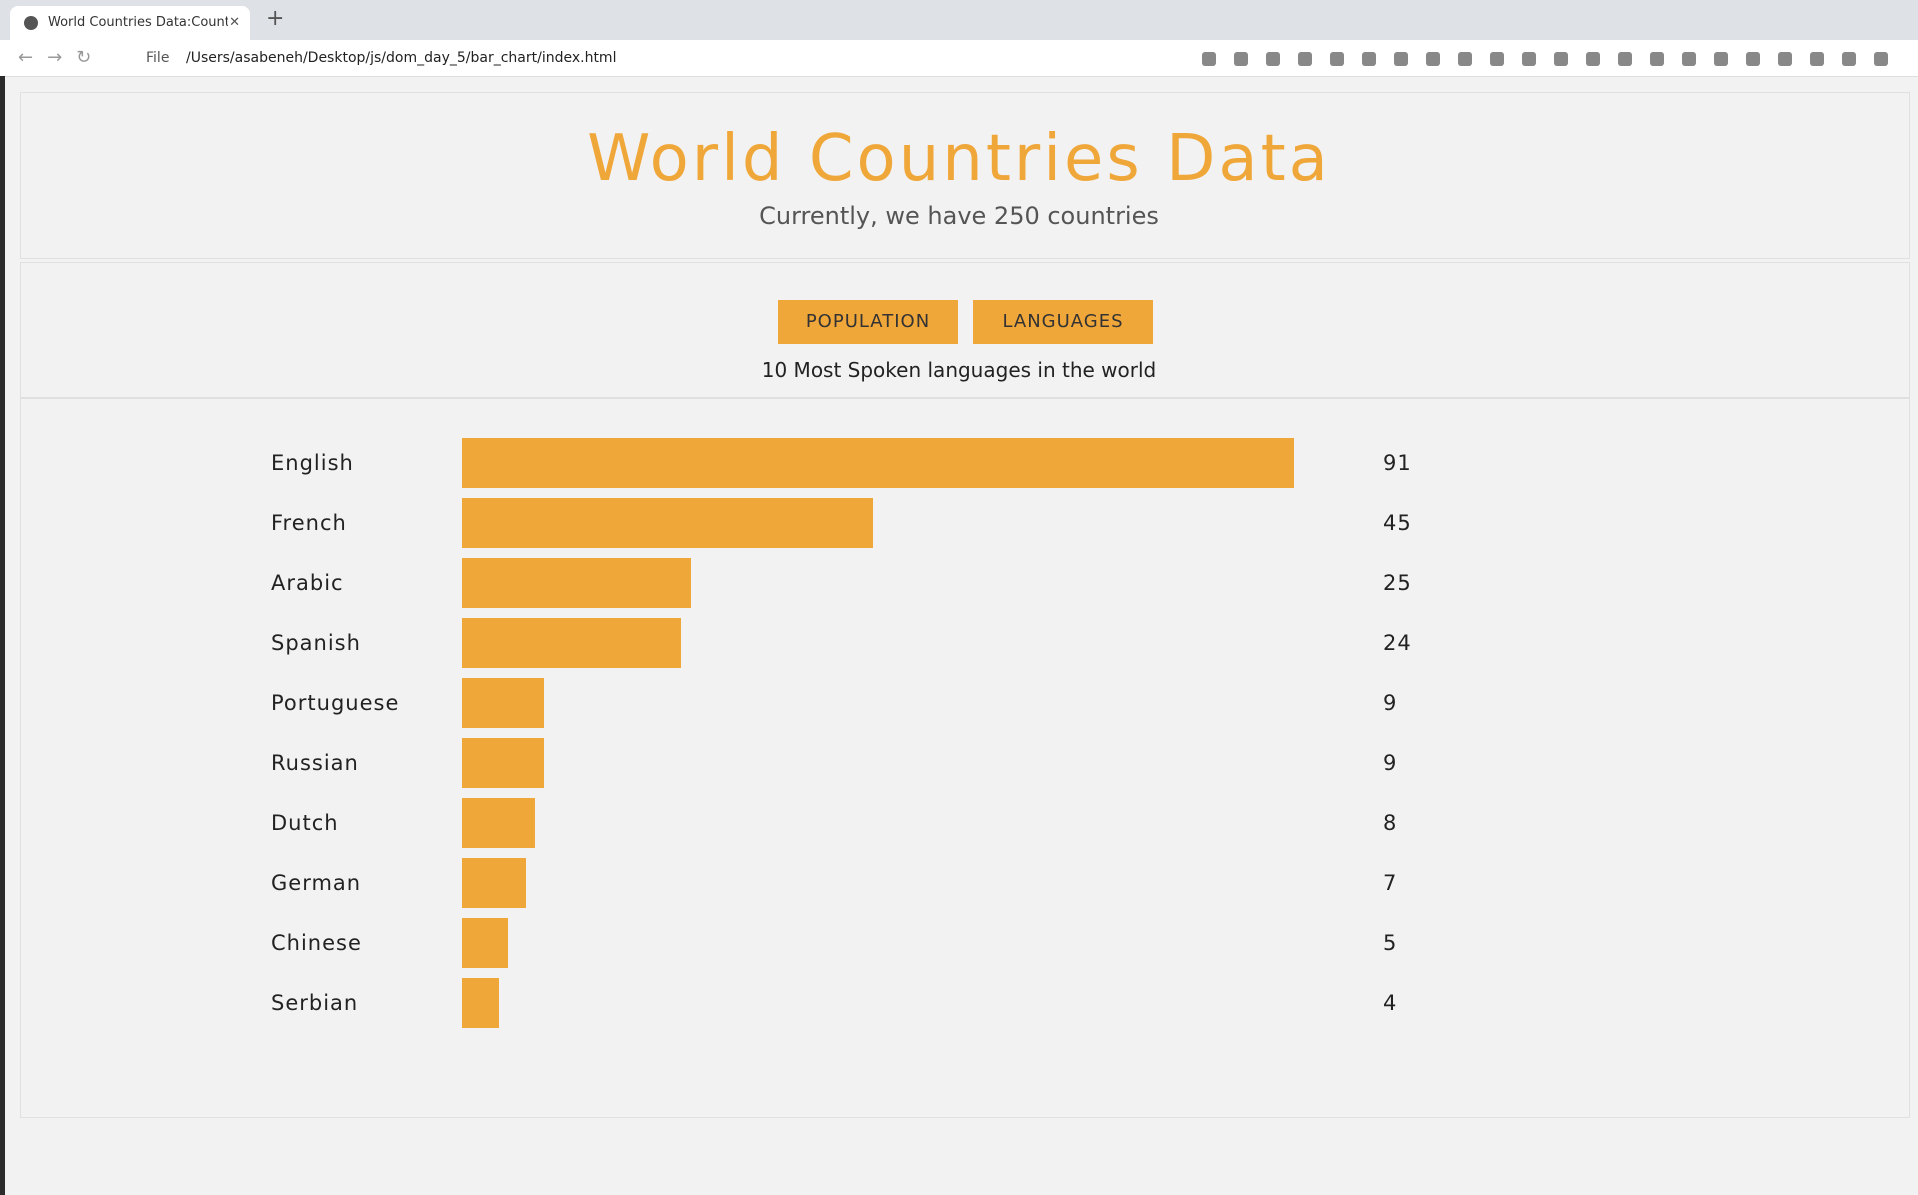  Describe the element at coordinates (275, 18) in the screenshot. I see `new-tab: +` at that location.